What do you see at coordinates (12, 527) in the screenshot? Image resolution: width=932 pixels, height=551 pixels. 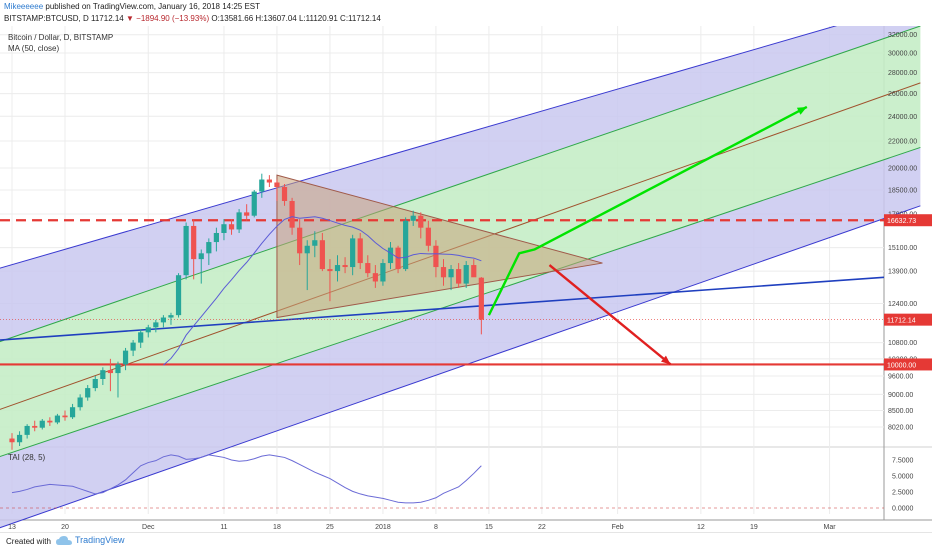 I see `time-axis-tick-label: 13` at bounding box center [12, 527].